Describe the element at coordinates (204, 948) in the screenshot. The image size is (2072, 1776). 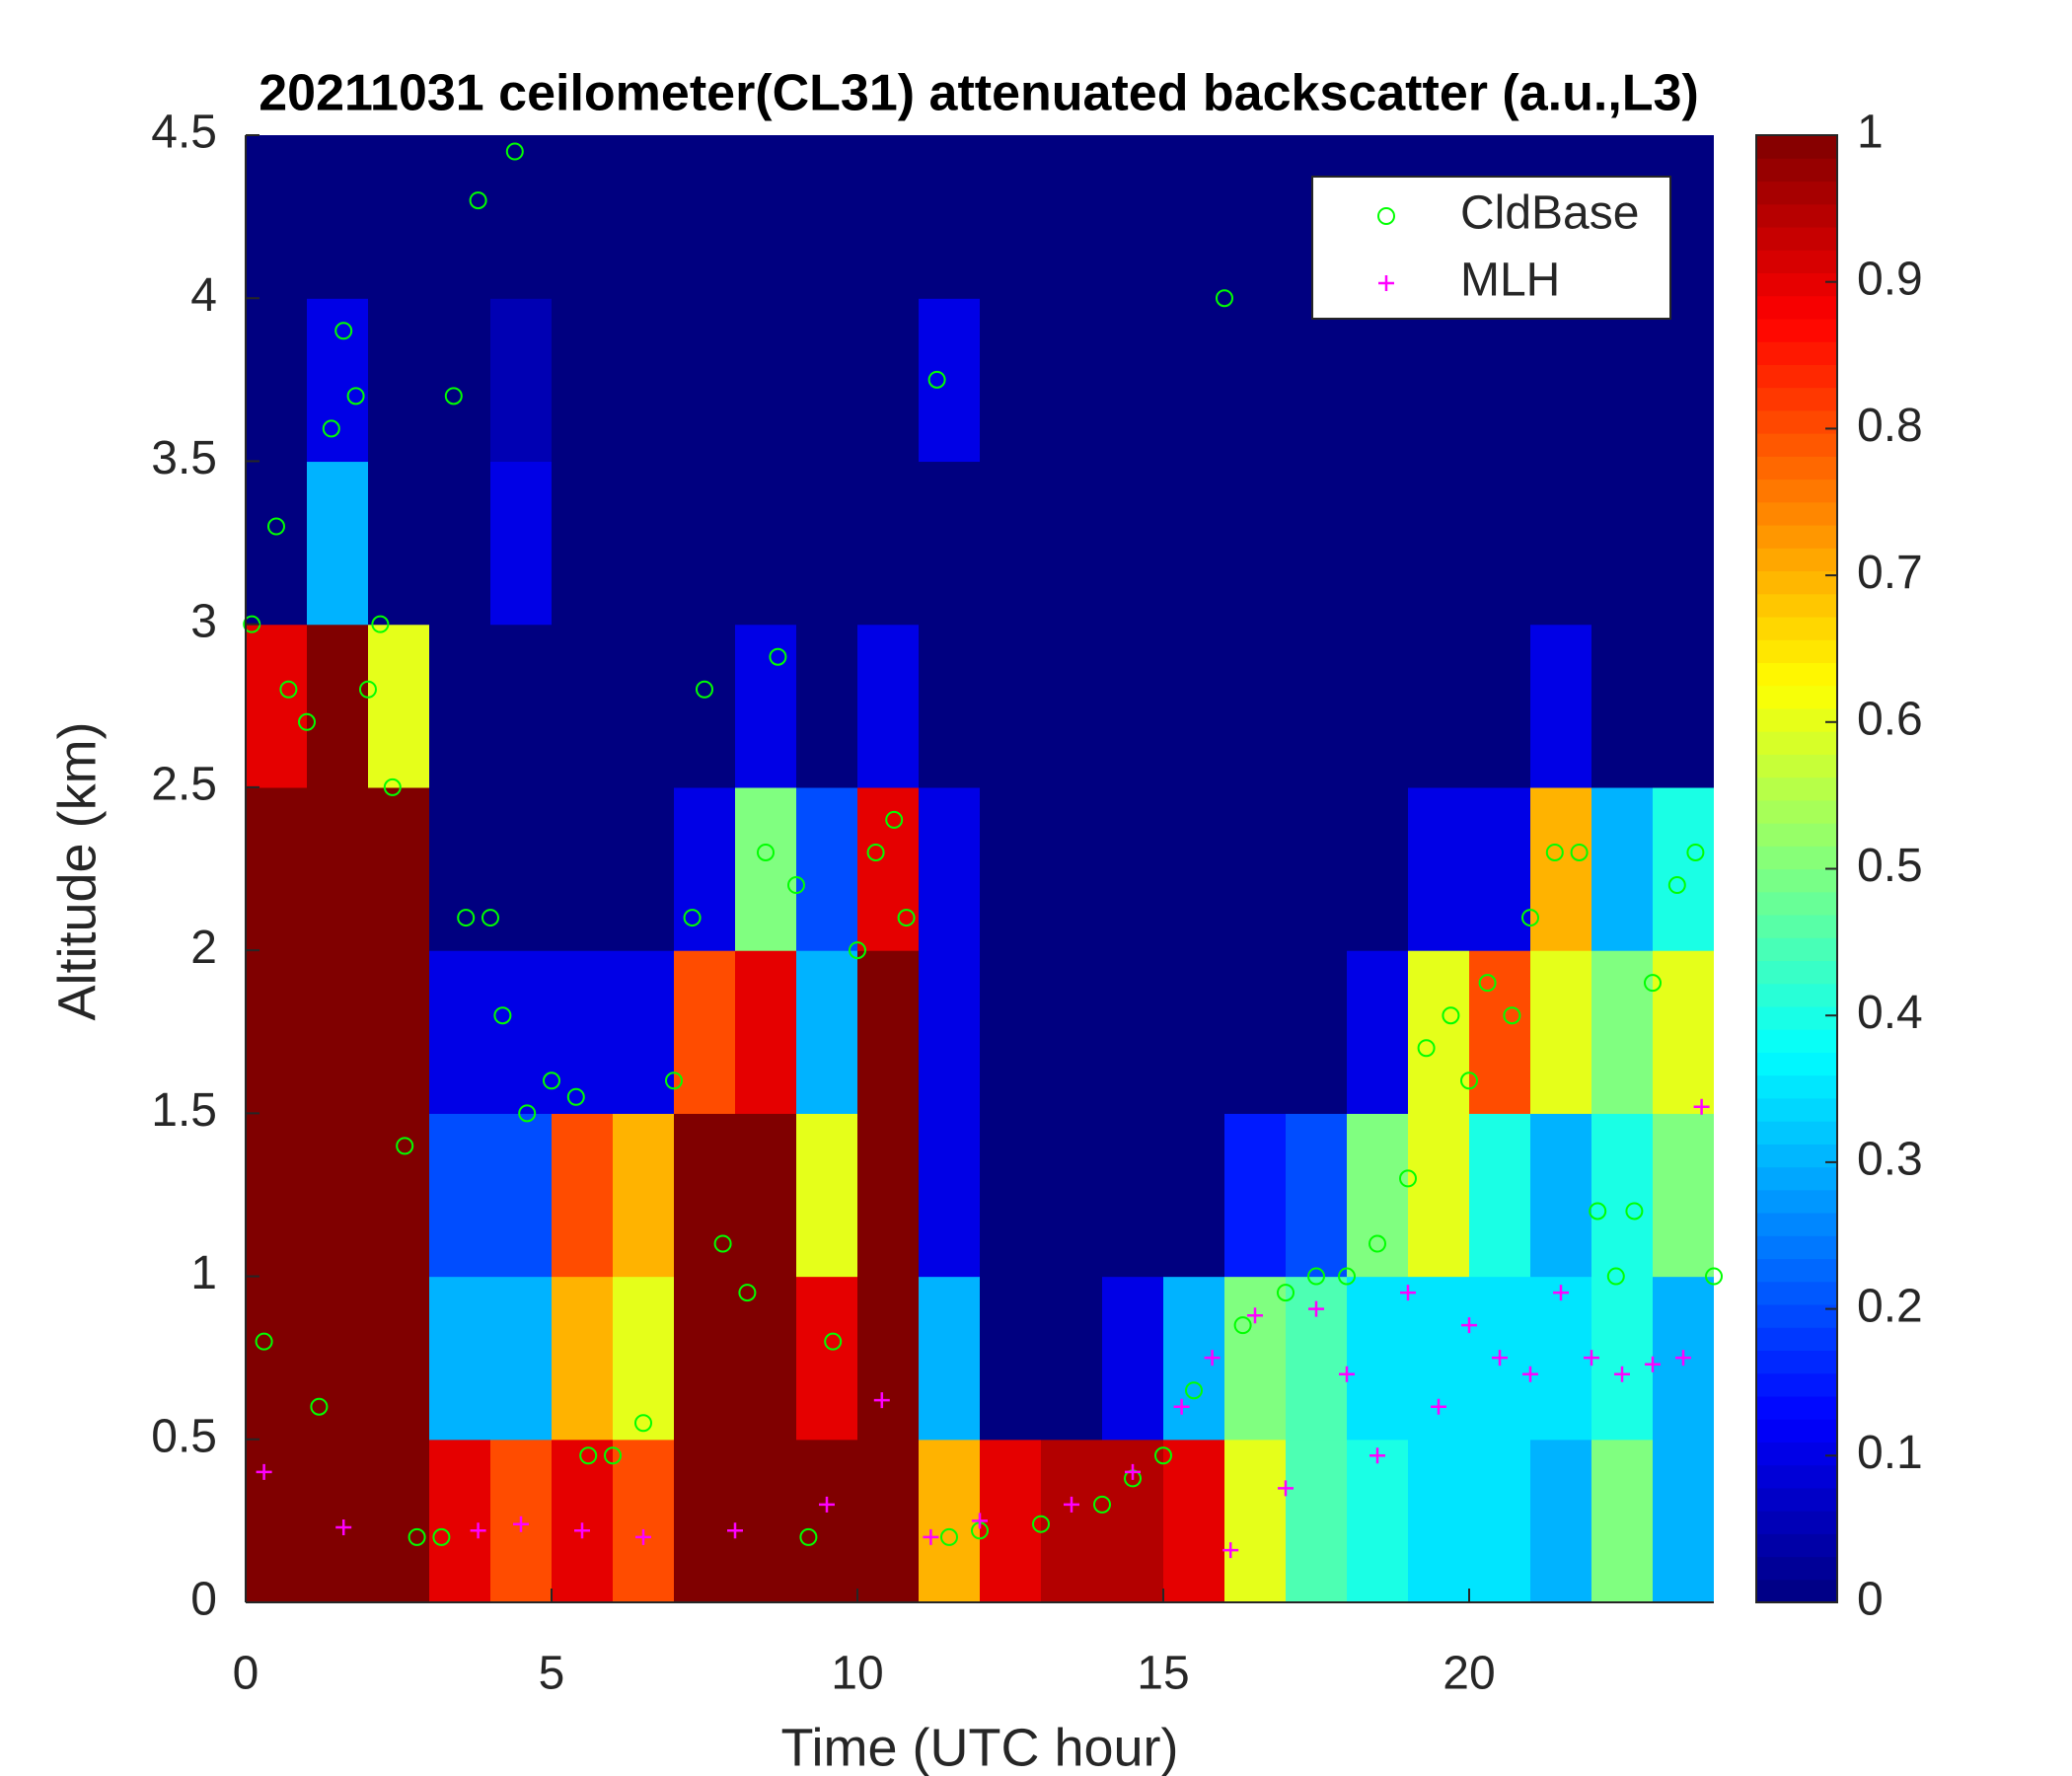
I see `y-tick-label: 2` at that location.